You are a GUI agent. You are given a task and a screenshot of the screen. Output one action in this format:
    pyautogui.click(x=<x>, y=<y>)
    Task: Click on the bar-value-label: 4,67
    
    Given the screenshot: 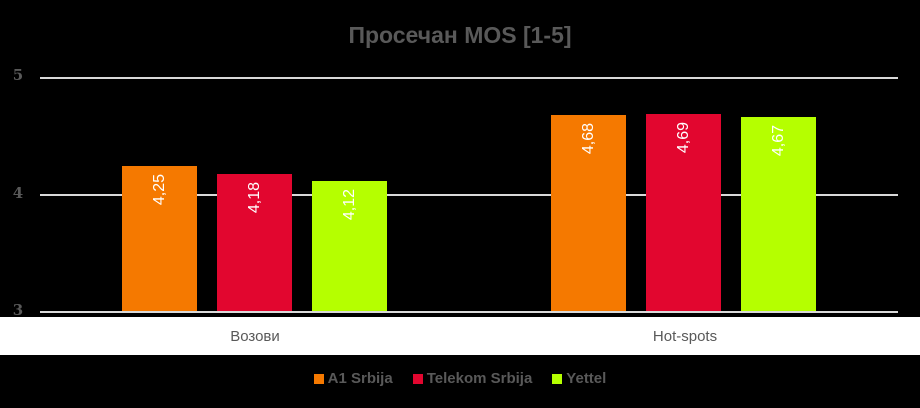 What is the action you would take?
    pyautogui.click(x=778, y=140)
    